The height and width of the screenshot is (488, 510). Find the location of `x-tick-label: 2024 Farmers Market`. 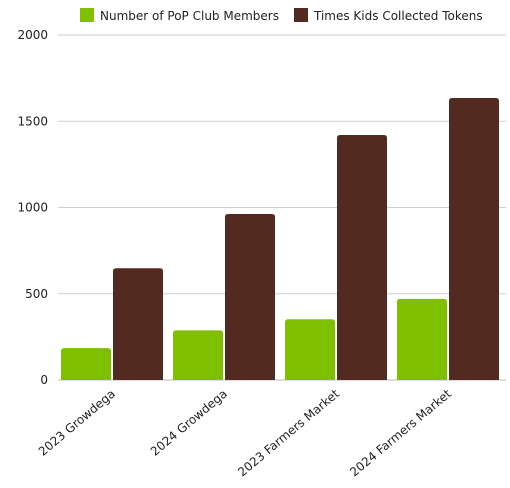

x-tick-label: 2024 Farmers Market is located at coordinates (400, 432).